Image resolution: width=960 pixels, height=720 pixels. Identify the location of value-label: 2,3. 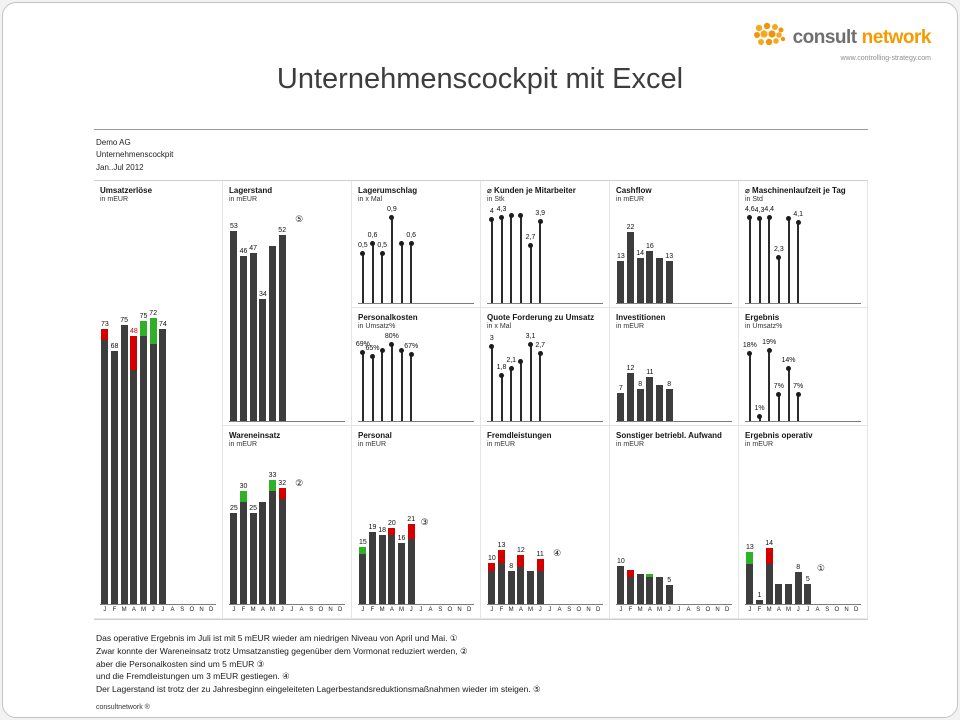
(778, 249).